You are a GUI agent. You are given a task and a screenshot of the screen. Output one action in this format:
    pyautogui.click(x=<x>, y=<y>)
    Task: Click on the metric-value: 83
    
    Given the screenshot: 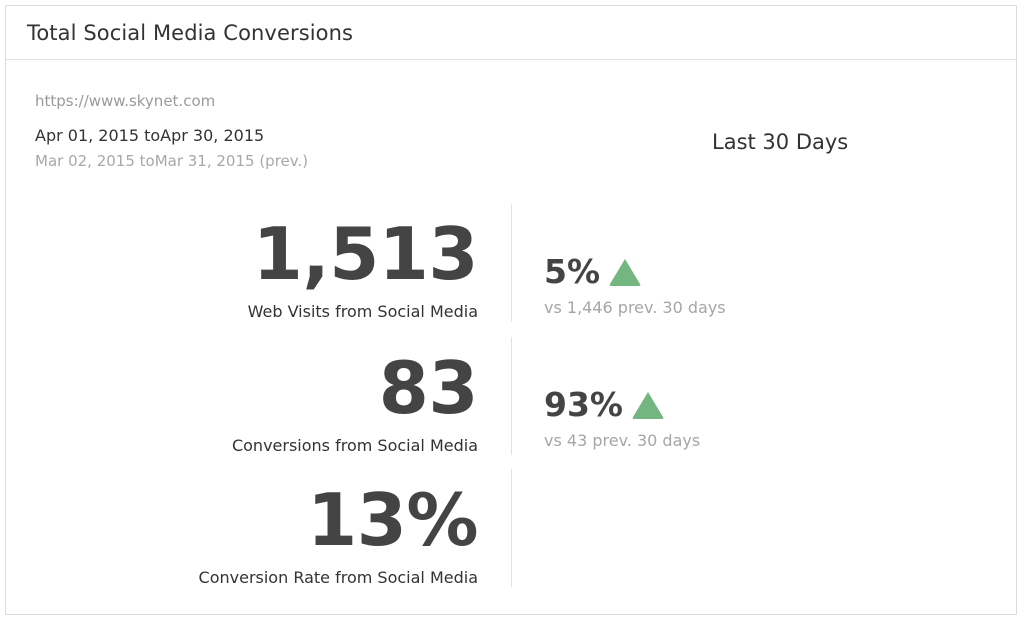 What is the action you would take?
    pyautogui.click(x=428, y=388)
    